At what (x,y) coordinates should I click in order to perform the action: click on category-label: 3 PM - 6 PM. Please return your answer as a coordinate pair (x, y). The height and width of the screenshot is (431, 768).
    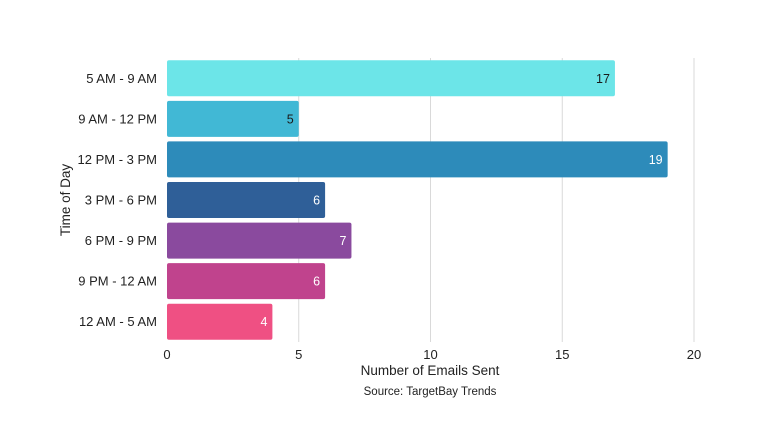
    Looking at the image, I should click on (121, 200).